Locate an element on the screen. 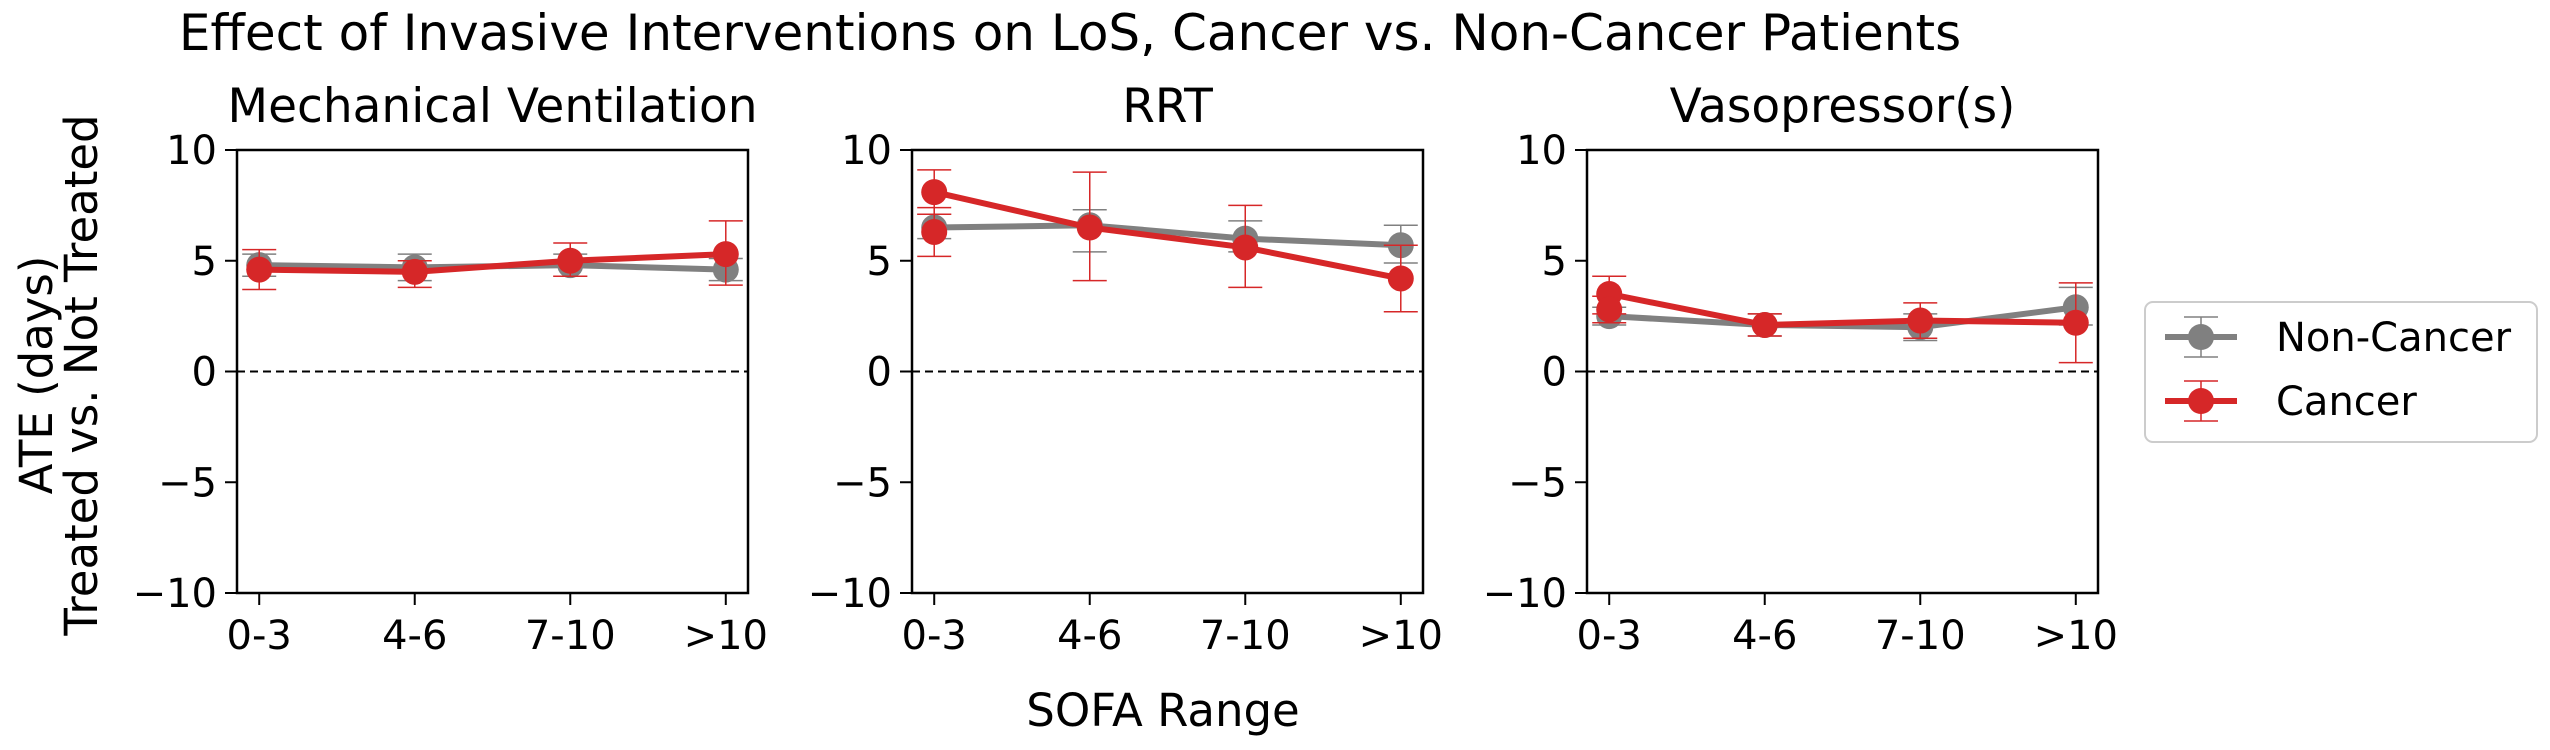 The width and height of the screenshot is (2550, 750). legend-label-cancer: Cancer is located at coordinates (2346, 402).